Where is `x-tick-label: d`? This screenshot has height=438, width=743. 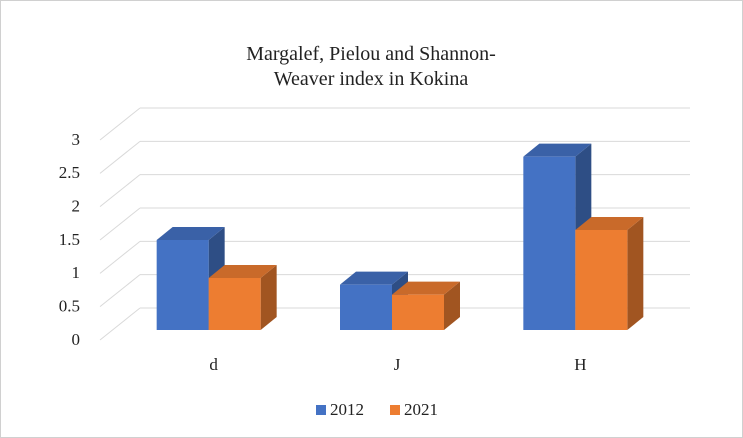 x-tick-label: d is located at coordinates (213, 364).